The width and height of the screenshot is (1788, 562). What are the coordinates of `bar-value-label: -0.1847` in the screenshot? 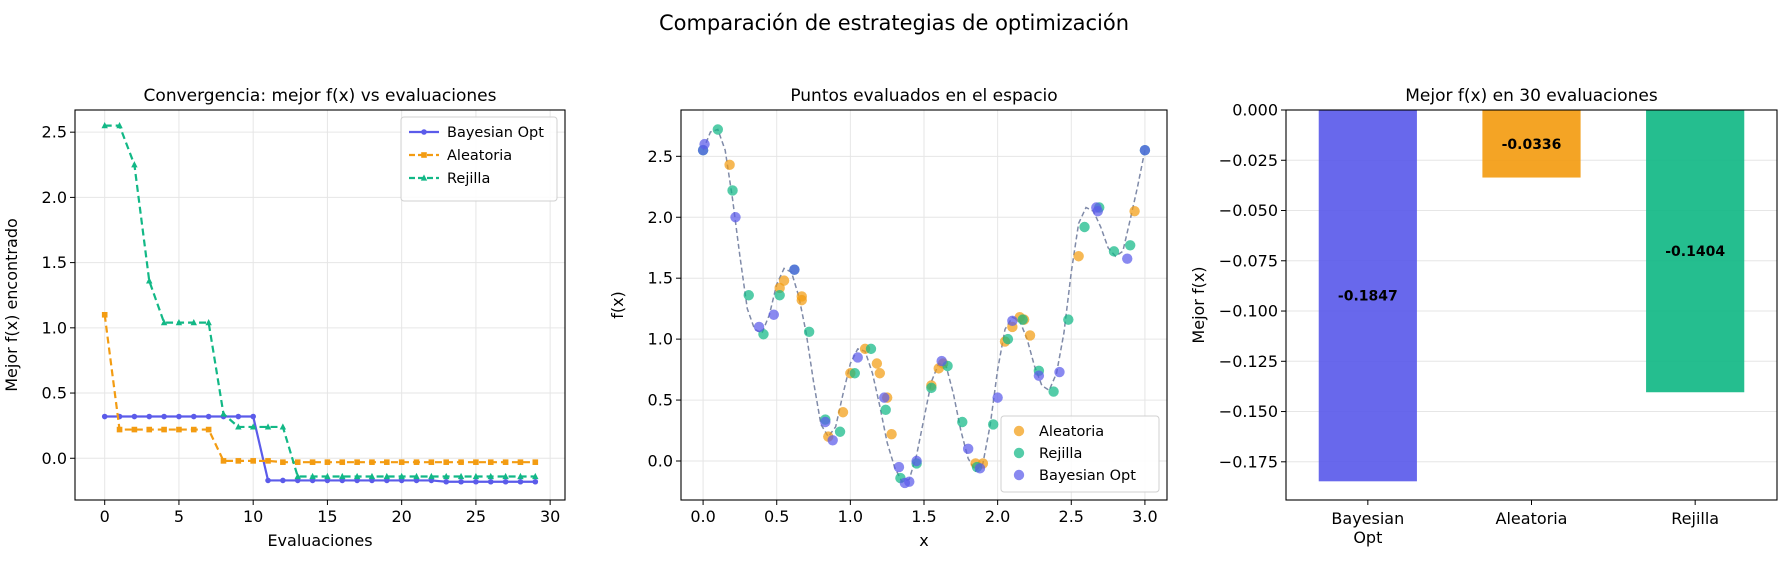 It's located at (1368, 297).